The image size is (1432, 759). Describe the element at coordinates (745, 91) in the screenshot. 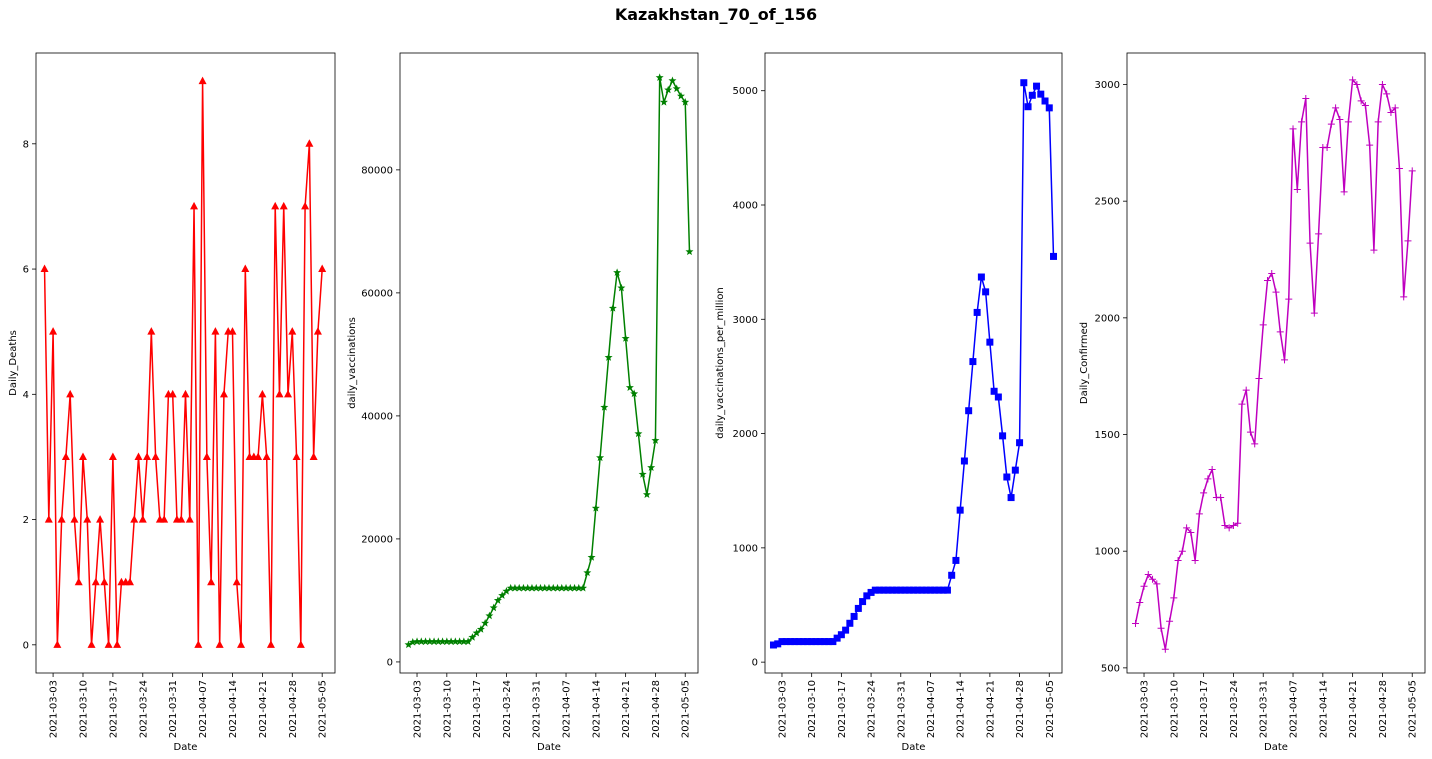

I see `y-tick-label: 5000` at that location.